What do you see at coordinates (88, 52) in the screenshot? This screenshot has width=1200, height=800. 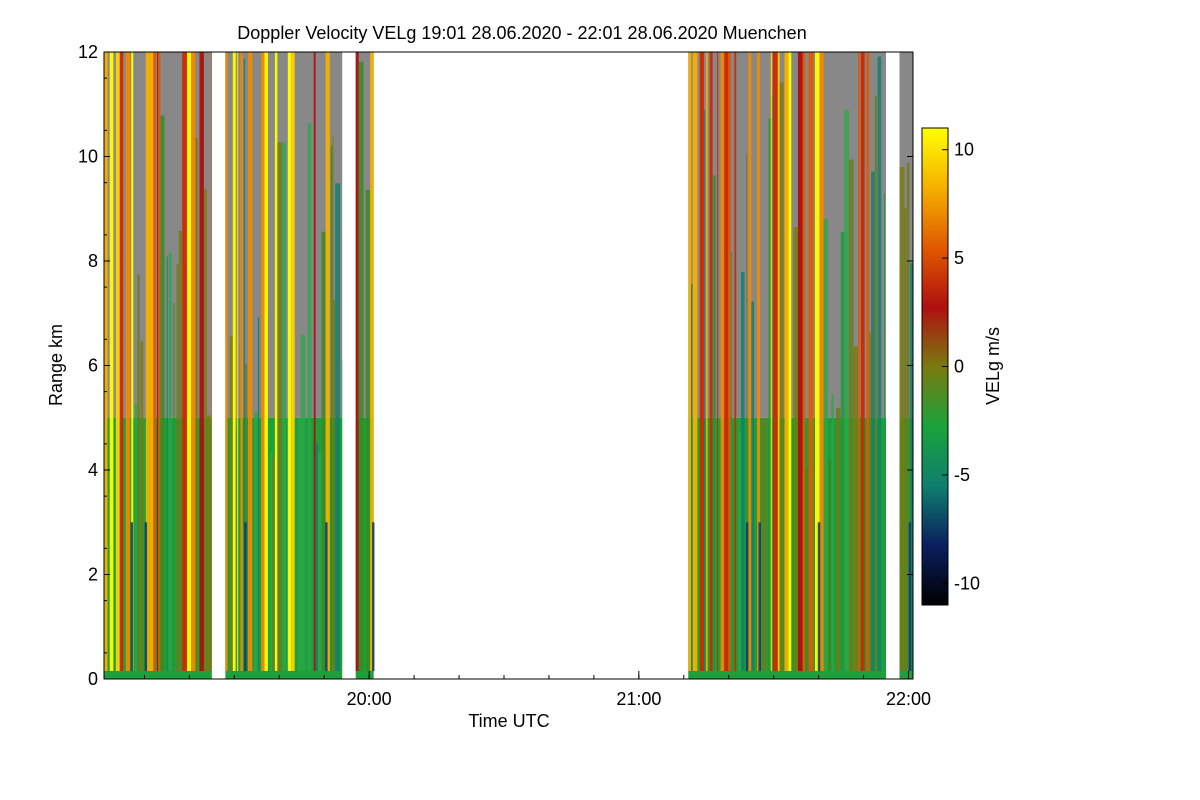 I see `y-tick-label: 12` at bounding box center [88, 52].